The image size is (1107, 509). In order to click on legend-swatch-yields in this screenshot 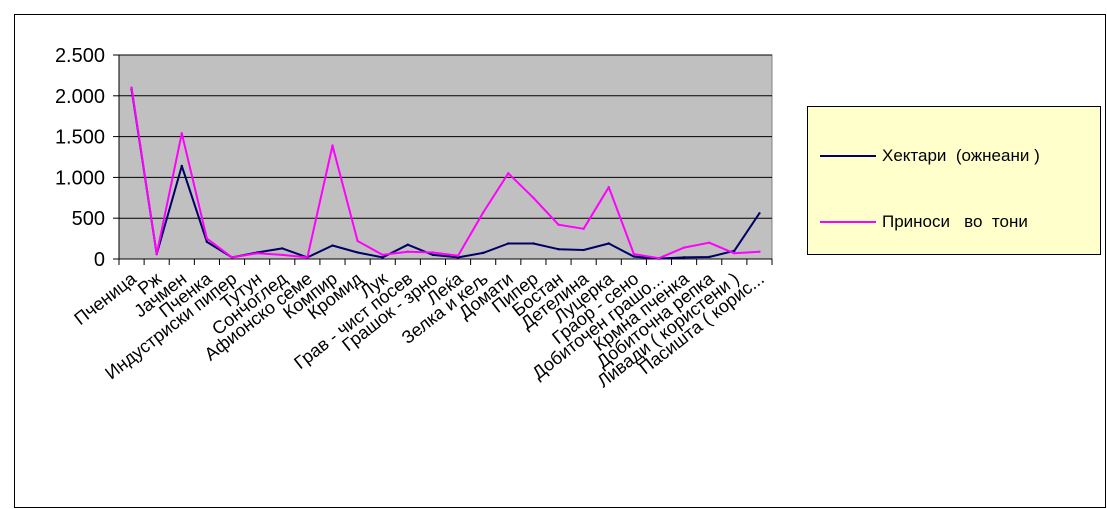, I will do `click(848, 222)`.